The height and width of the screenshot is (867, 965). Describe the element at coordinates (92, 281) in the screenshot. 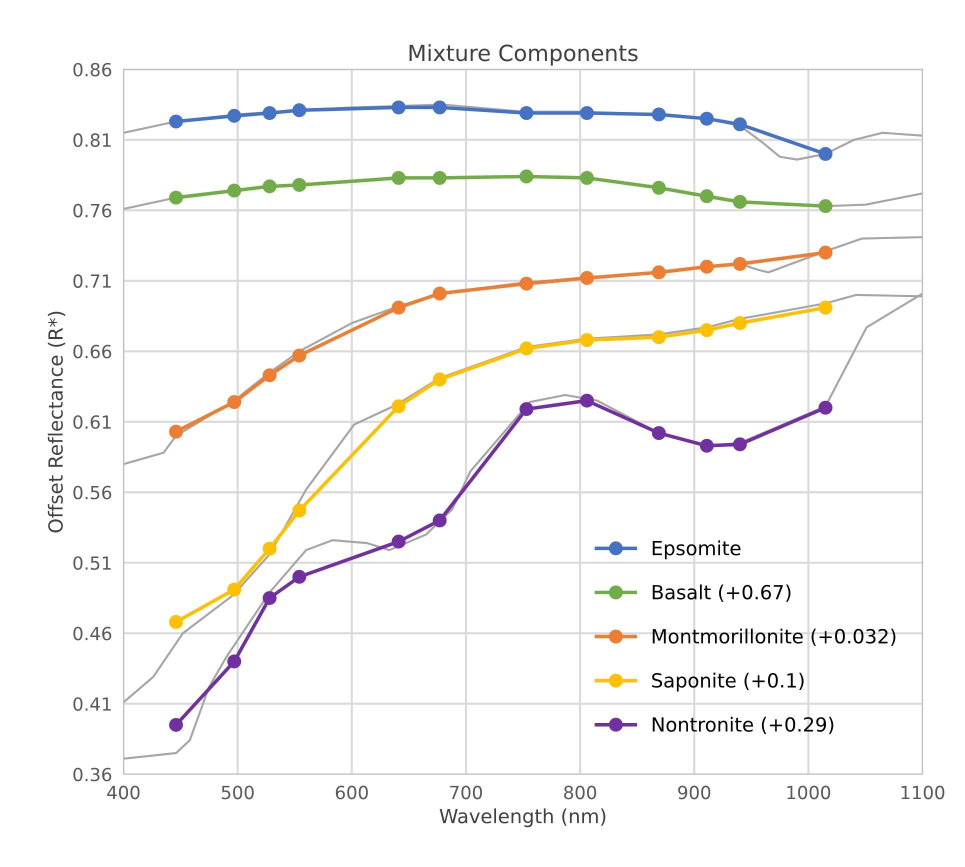

I see `y-tick-label: 0.71` at that location.